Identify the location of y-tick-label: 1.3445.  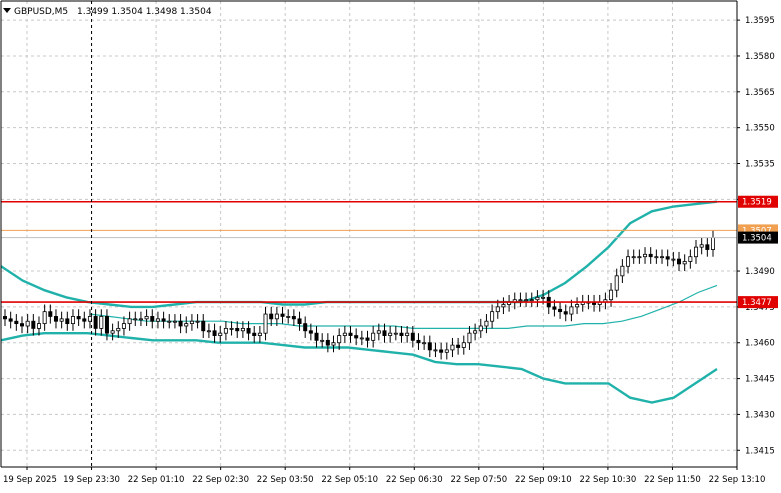
(760, 380).